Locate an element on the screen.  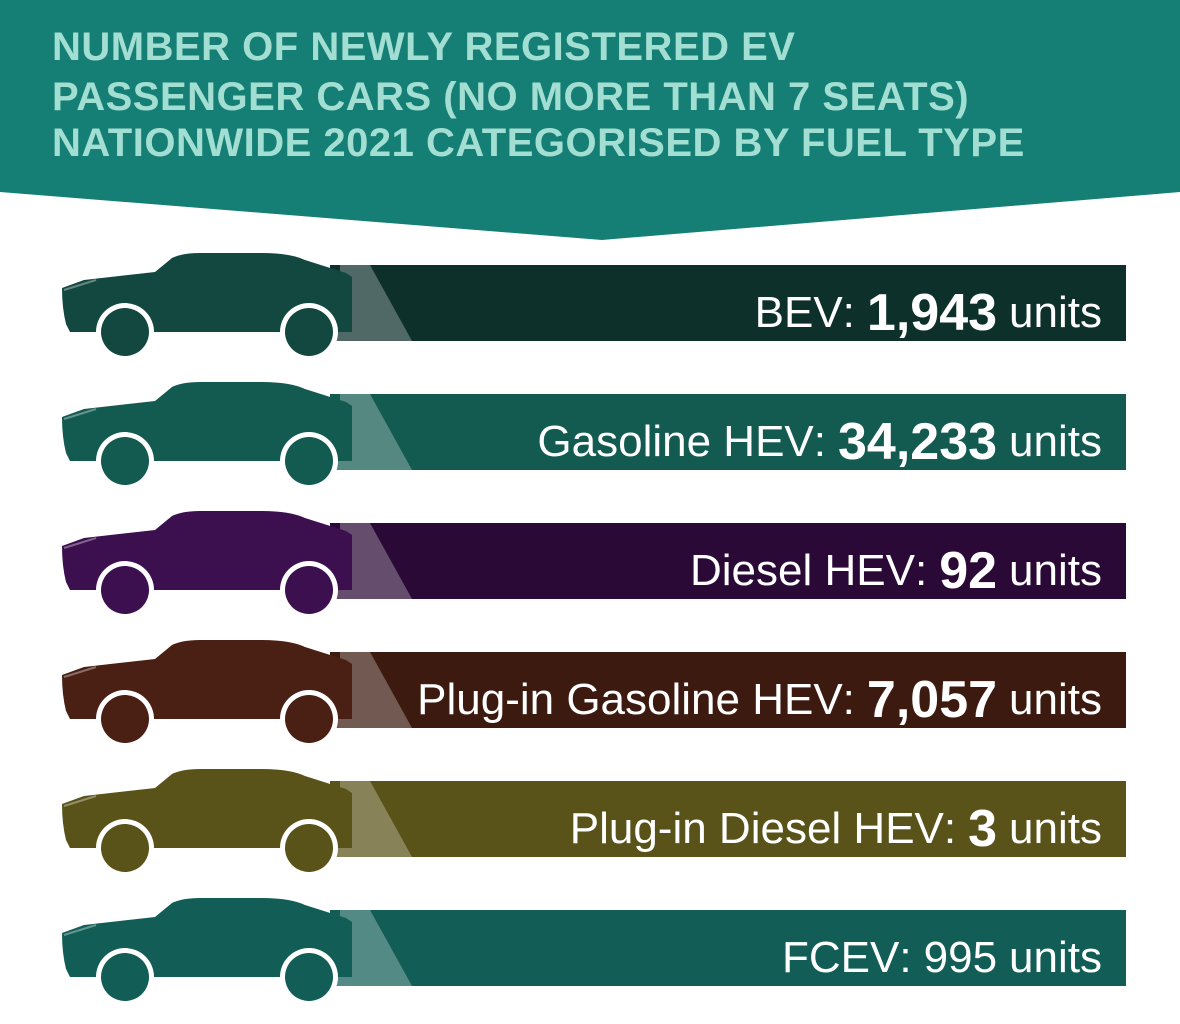
value-label: 1,943 is located at coordinates (932, 313).